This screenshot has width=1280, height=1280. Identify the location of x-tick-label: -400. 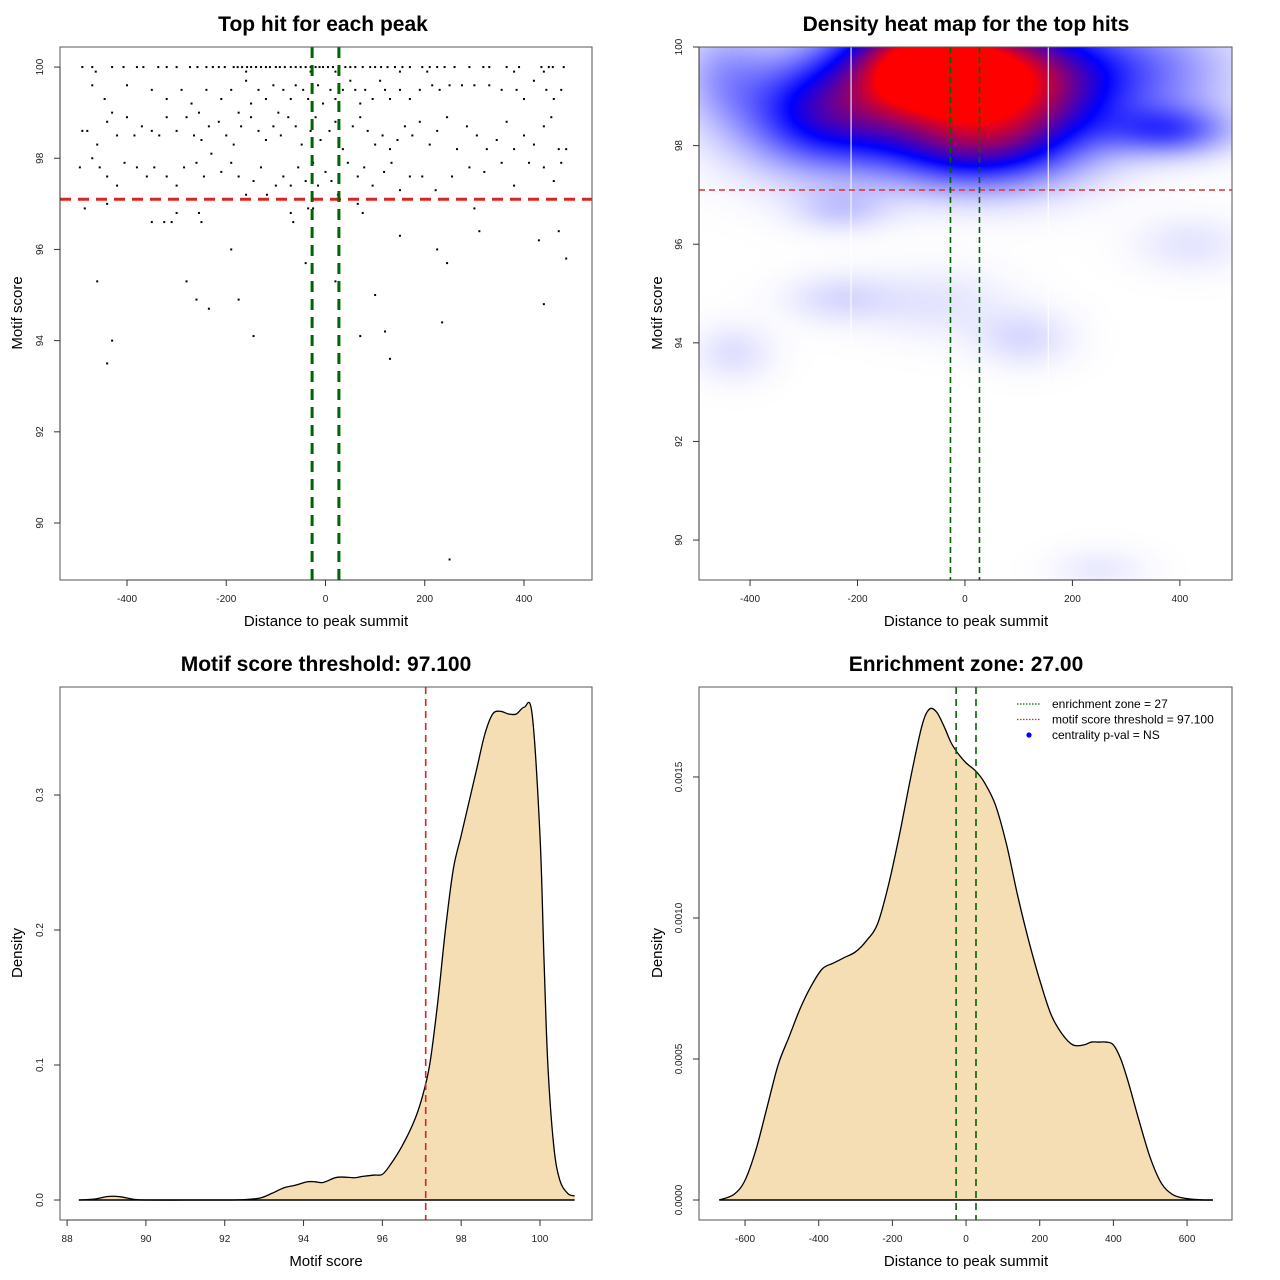
(750, 599).